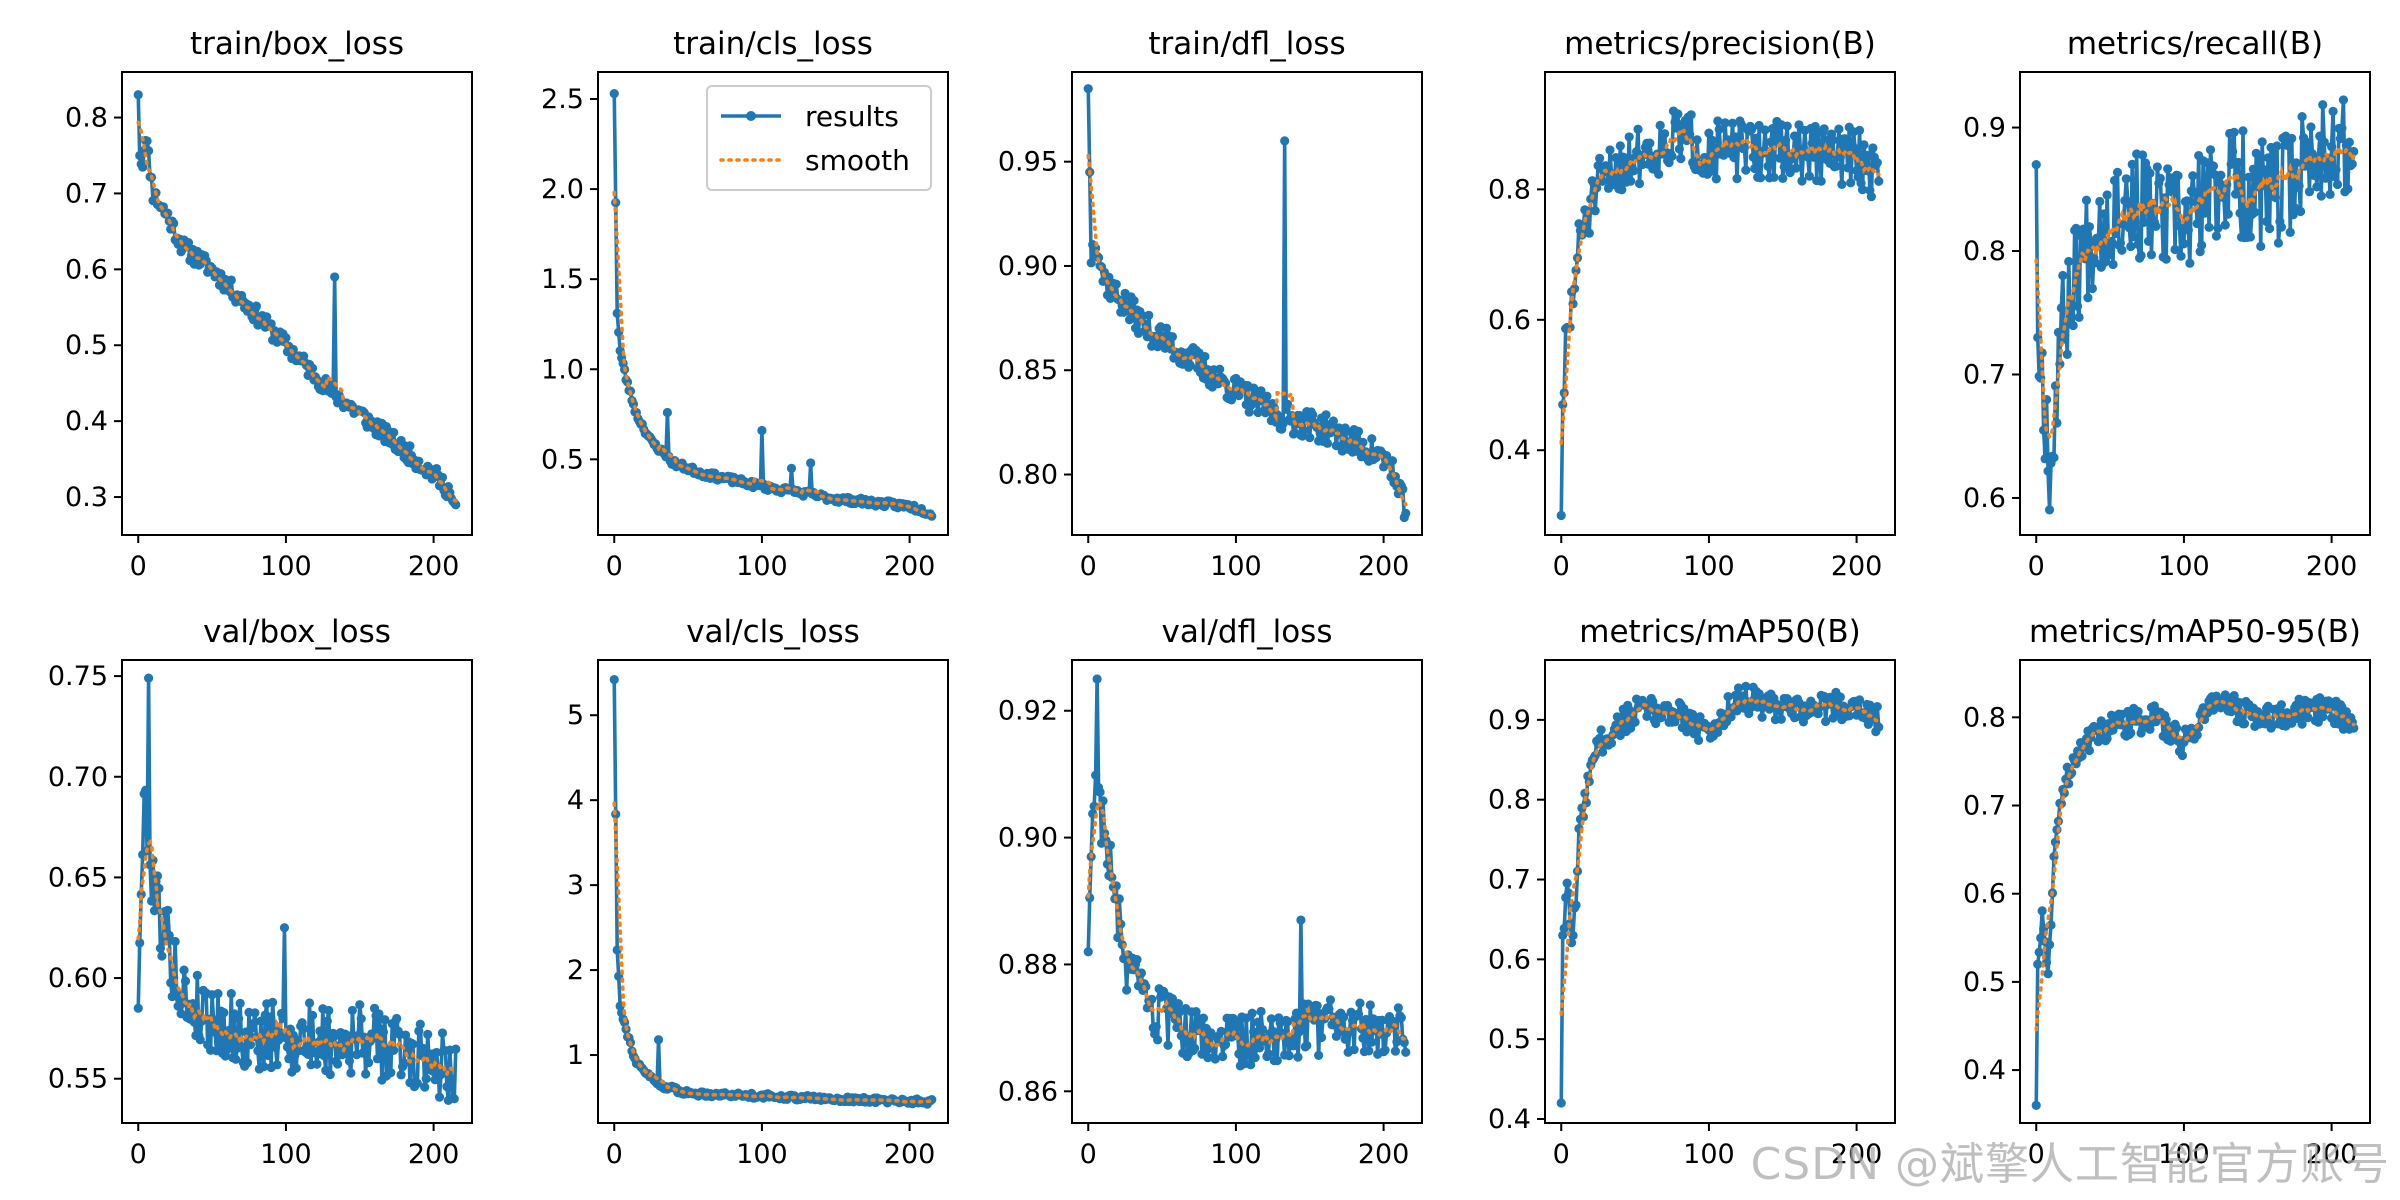  Describe the element at coordinates (1210, 892) in the screenshot. I see `panel-val-dfl-loss: val/dfl_loss 0 100 200 0.86 0.88 0.90 0.92` at that location.